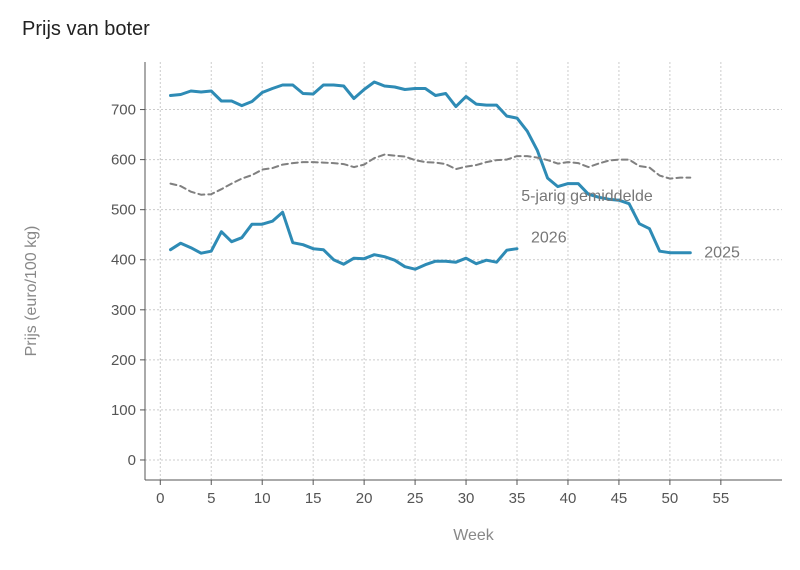  Describe the element at coordinates (466, 498) in the screenshot. I see `x-tick-label: 30` at that location.